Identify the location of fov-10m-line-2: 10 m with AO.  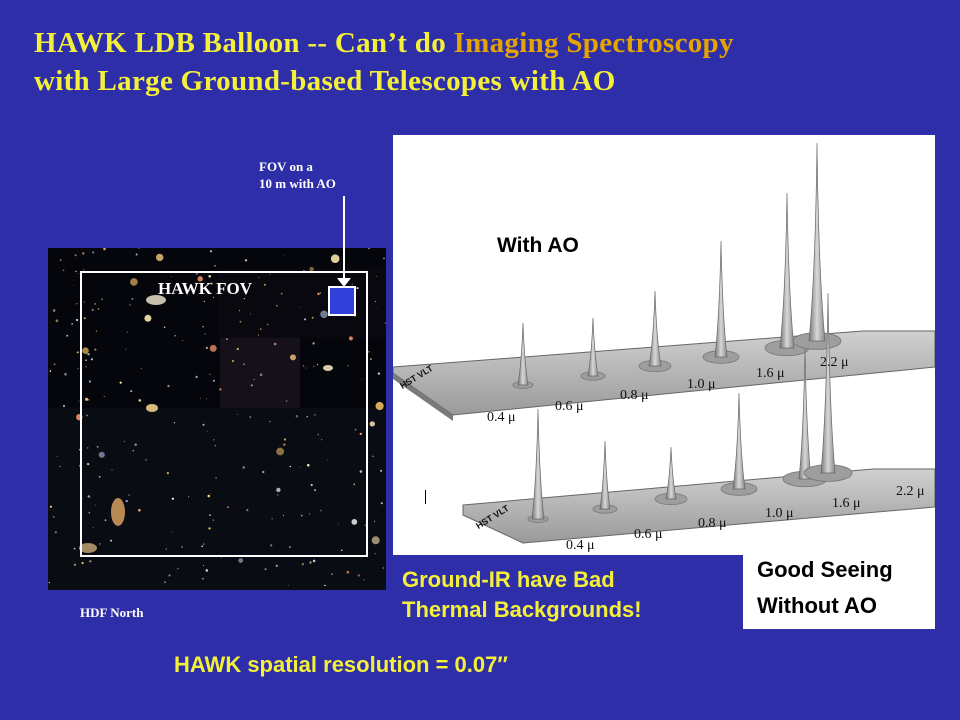
(297, 183).